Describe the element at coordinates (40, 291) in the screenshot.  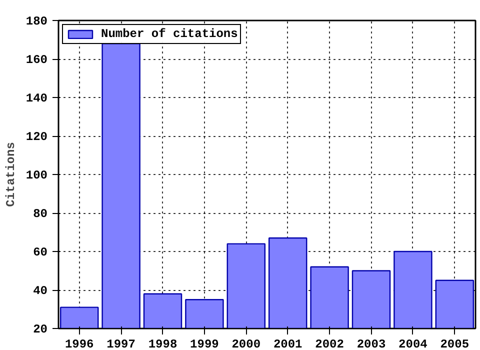
I see `y-tick-label: 40` at that location.